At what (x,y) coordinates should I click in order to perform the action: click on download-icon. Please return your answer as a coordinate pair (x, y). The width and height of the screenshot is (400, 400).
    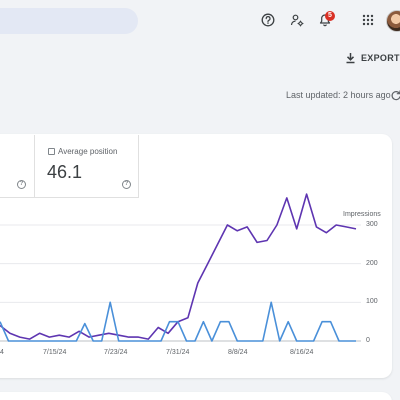
    Looking at the image, I should click on (350, 58).